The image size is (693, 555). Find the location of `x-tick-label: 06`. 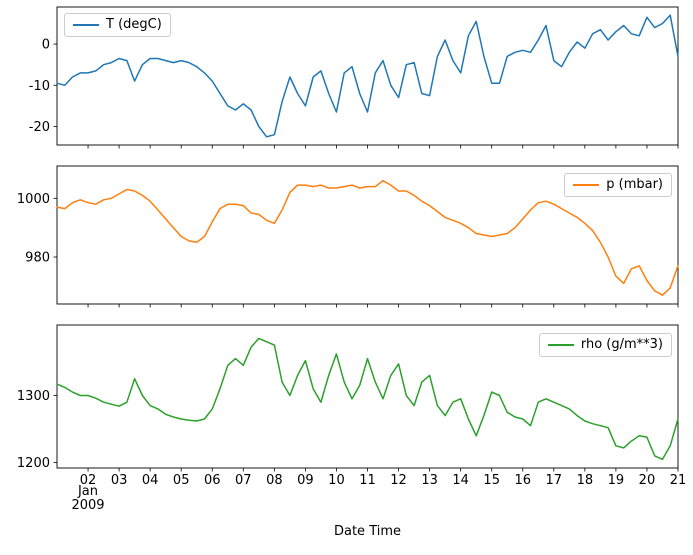

x-tick-label: 06 is located at coordinates (212, 480).